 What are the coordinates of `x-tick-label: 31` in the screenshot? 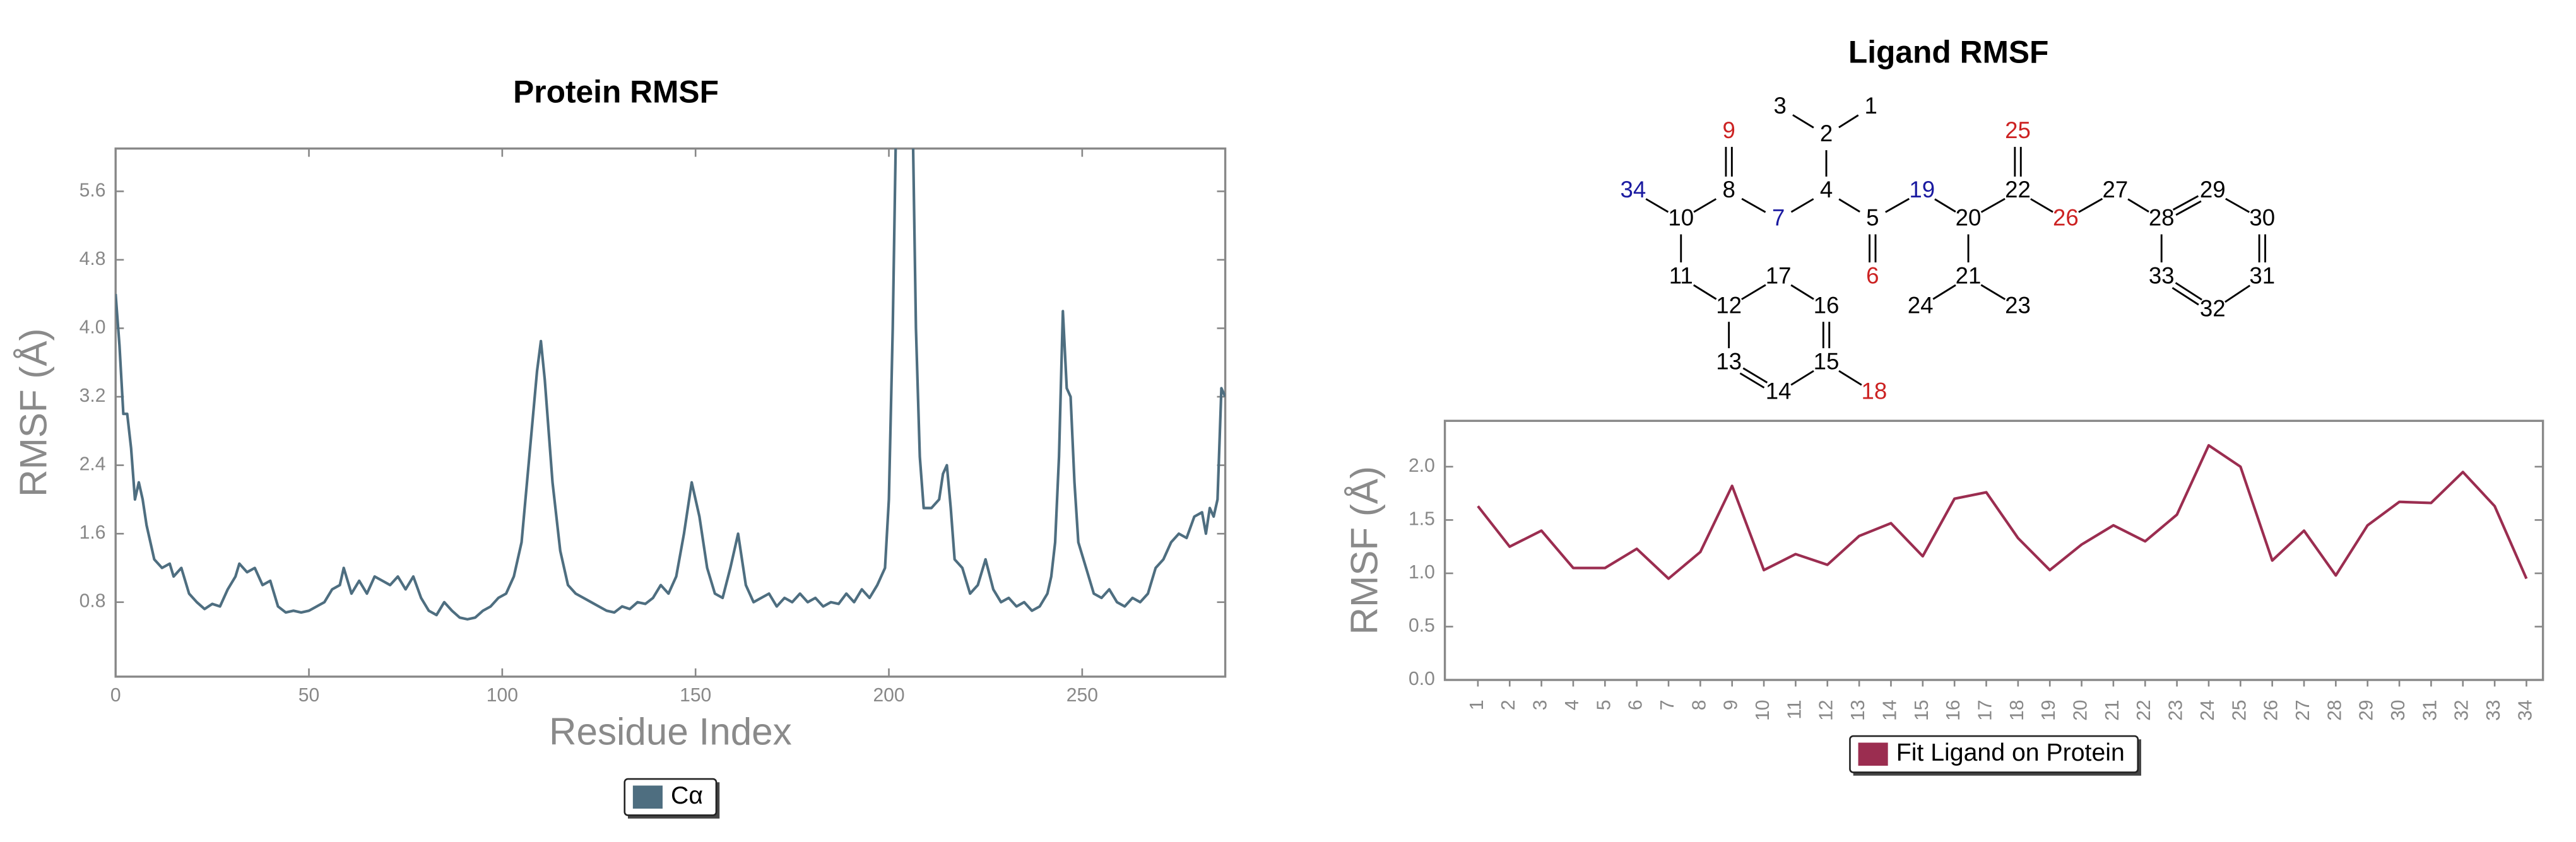 It's located at (2429, 709).